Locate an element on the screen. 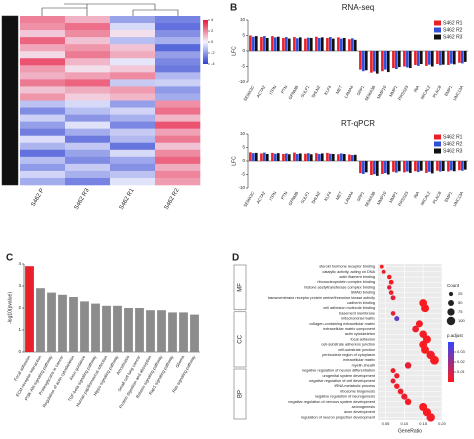 This screenshot has width=474, height=439. x-tick-label: MICAL2 is located at coordinates (425, 92).